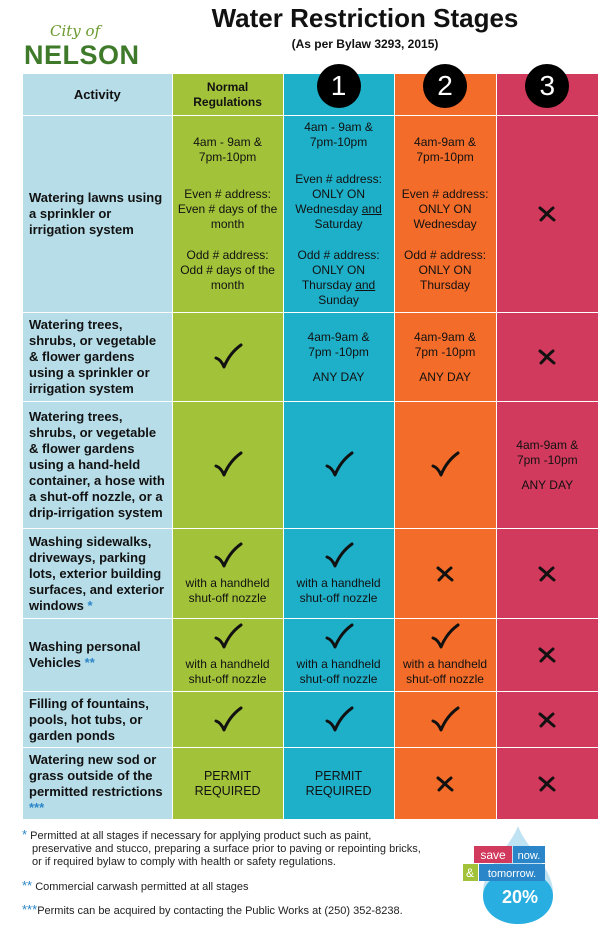 This screenshot has height=929, width=599. Describe the element at coordinates (445, 209) in the screenshot. I see `even-text: Even # address: ONLY ON Wednesday` at that location.